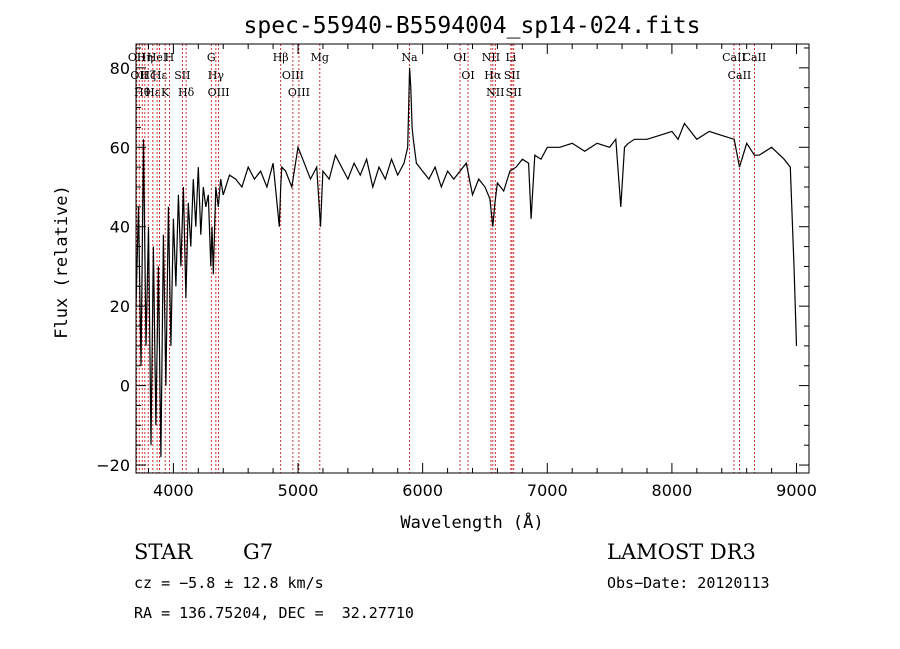  I want to click on x-tick-label: 8000, so click(672, 490).